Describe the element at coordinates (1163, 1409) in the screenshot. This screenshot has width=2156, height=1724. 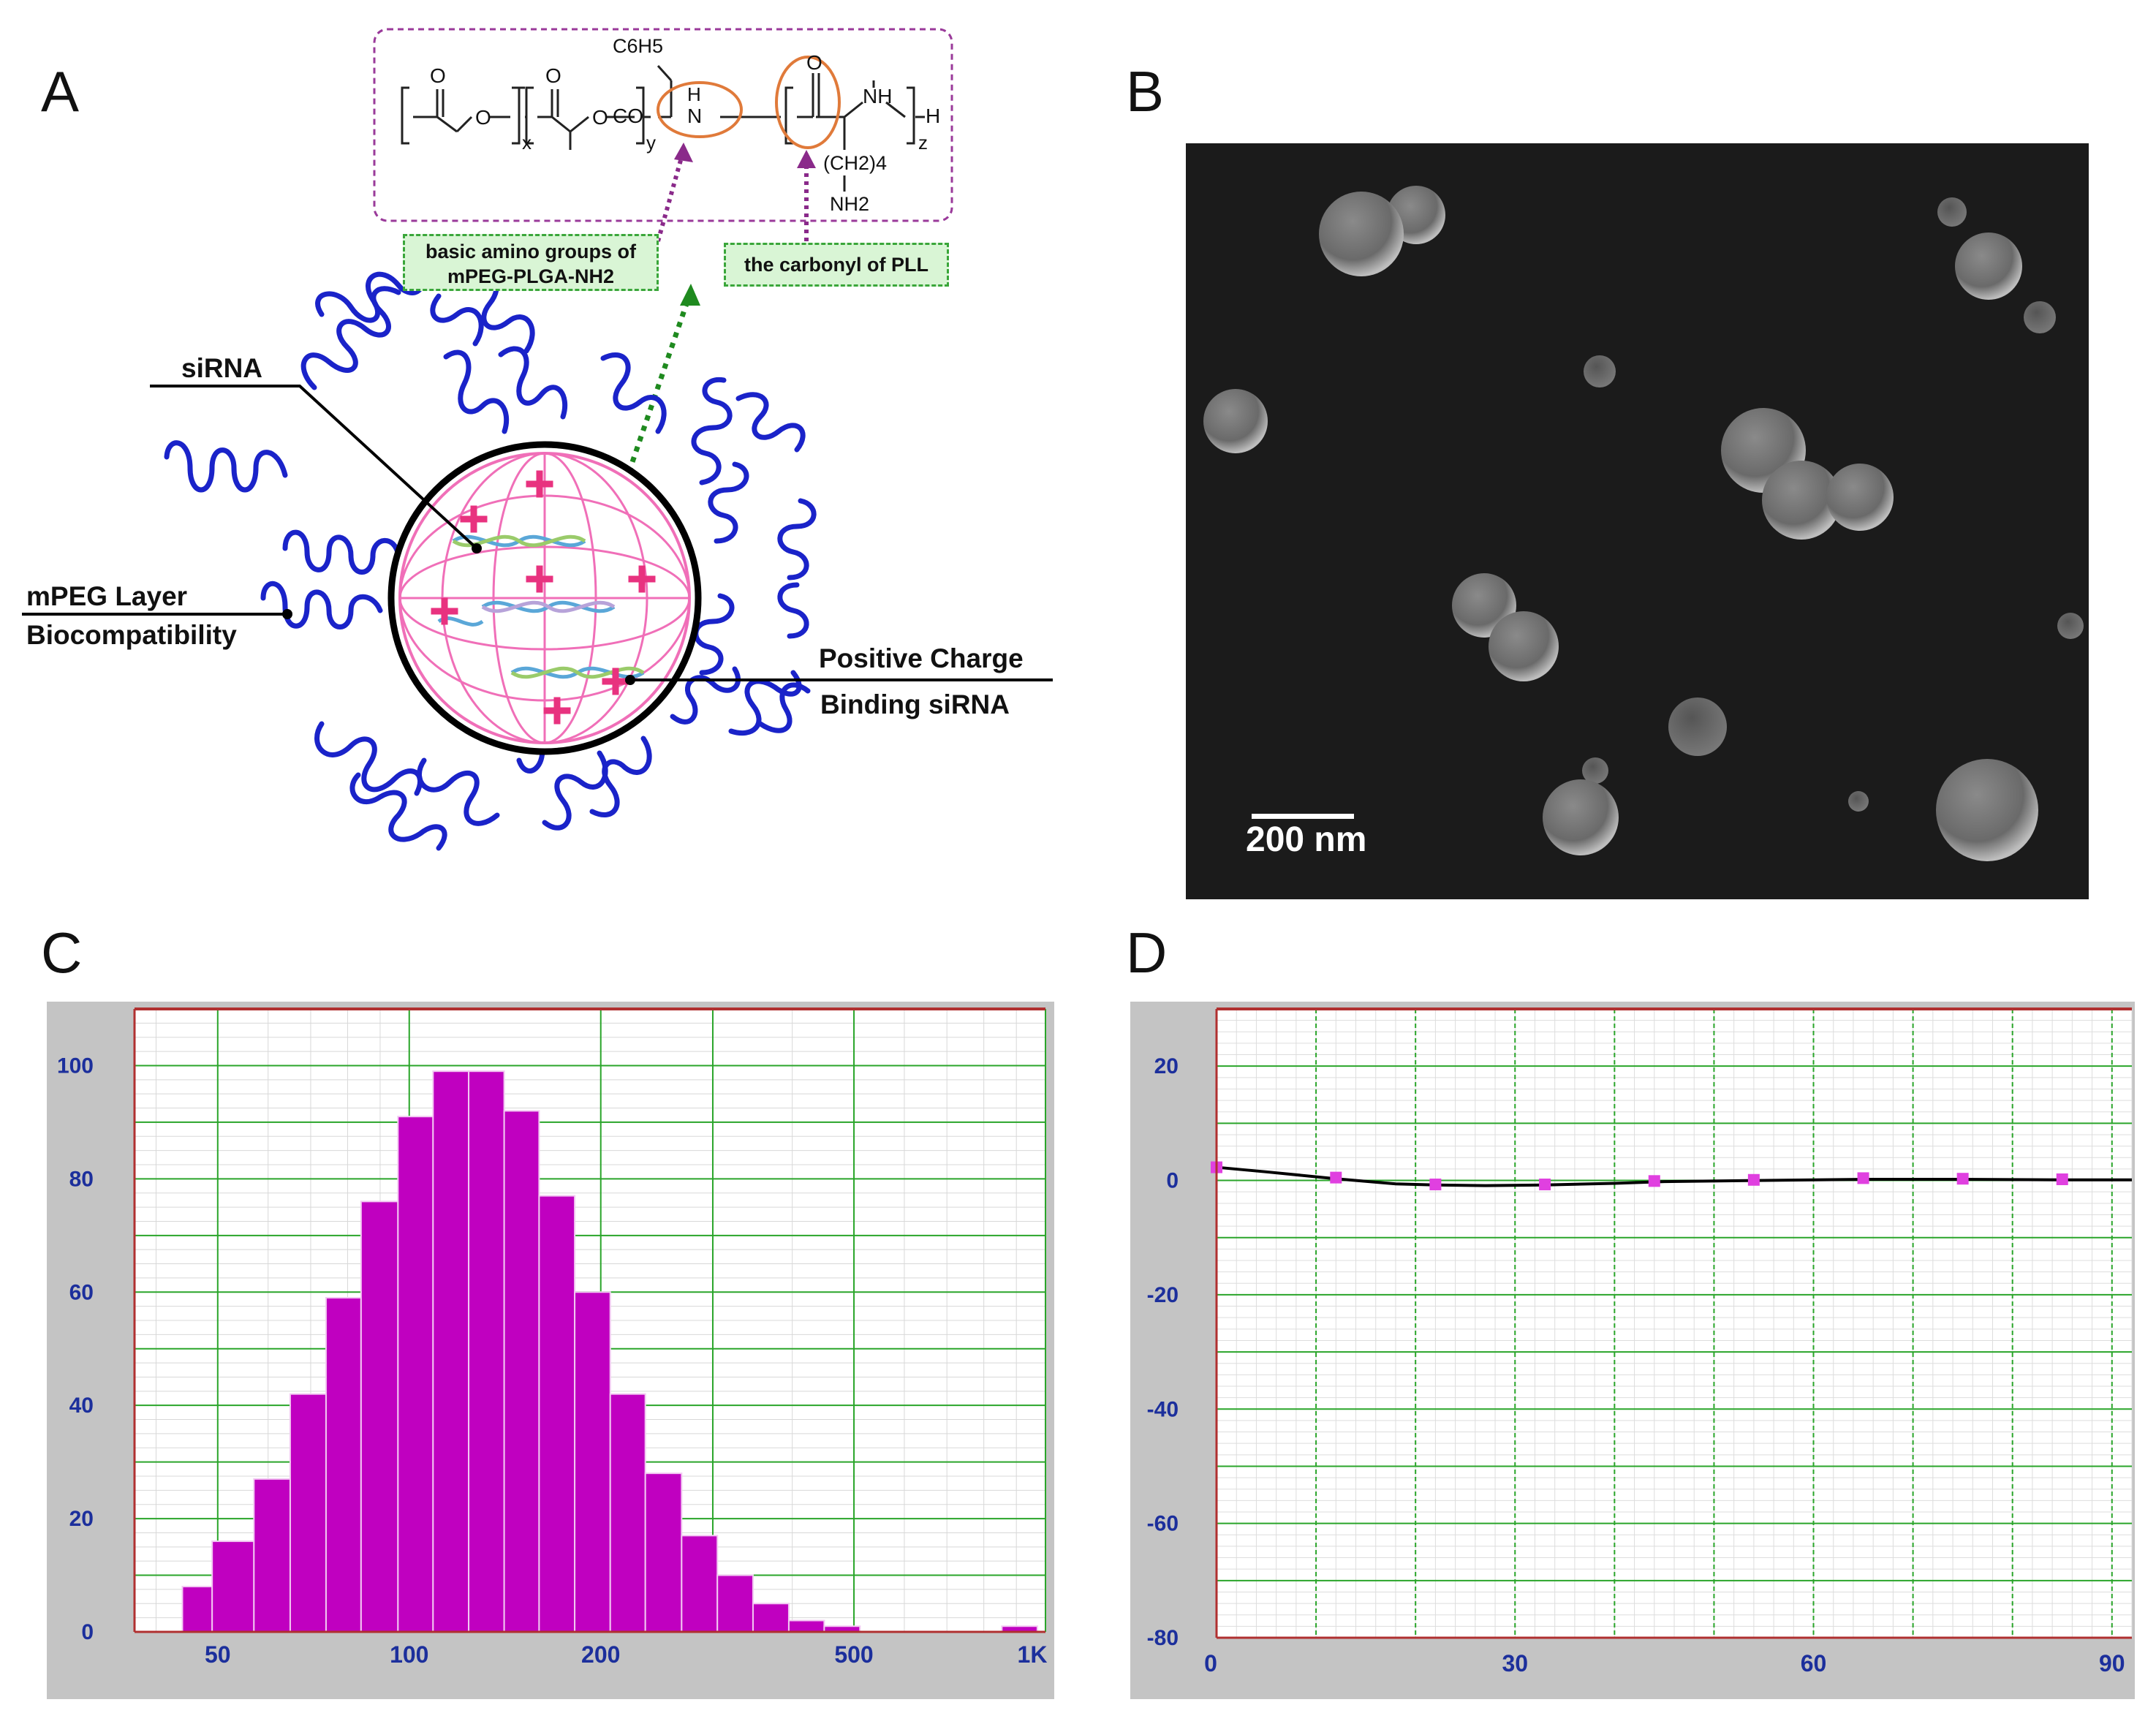
I see `y-tick-label: -40` at that location.